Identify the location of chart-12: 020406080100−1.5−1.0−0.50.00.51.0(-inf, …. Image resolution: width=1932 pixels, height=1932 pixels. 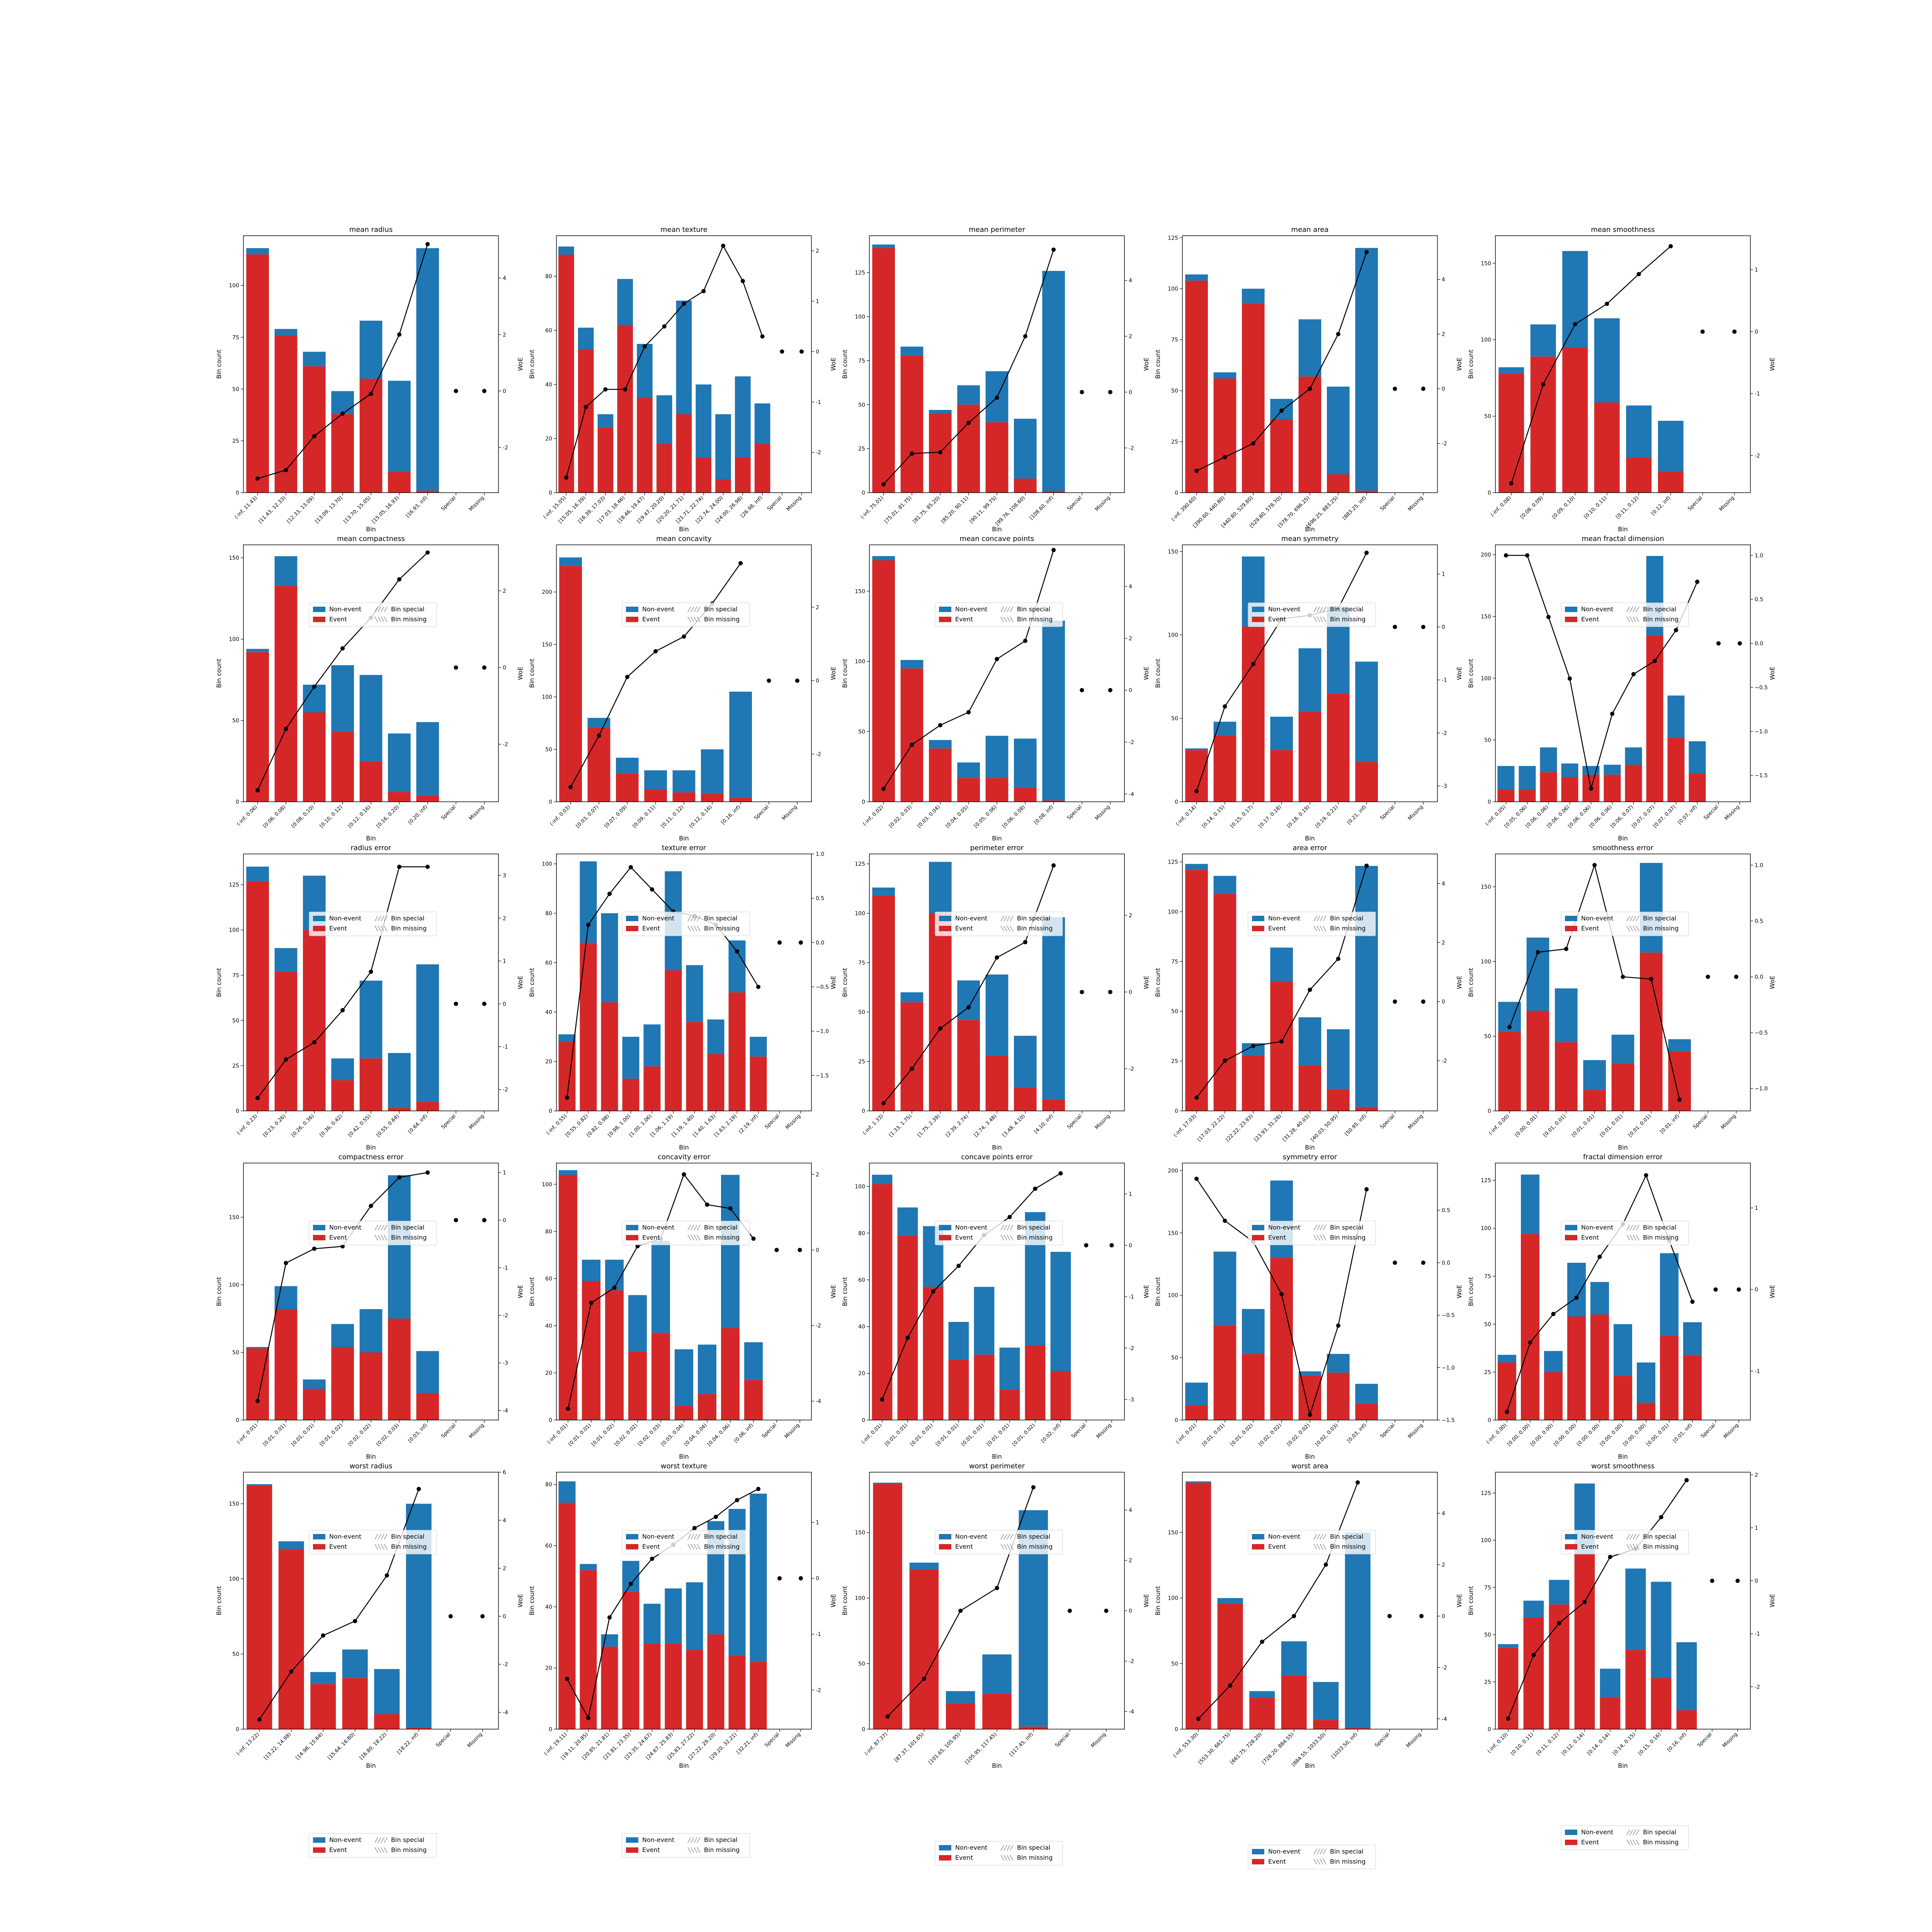
(682, 998).